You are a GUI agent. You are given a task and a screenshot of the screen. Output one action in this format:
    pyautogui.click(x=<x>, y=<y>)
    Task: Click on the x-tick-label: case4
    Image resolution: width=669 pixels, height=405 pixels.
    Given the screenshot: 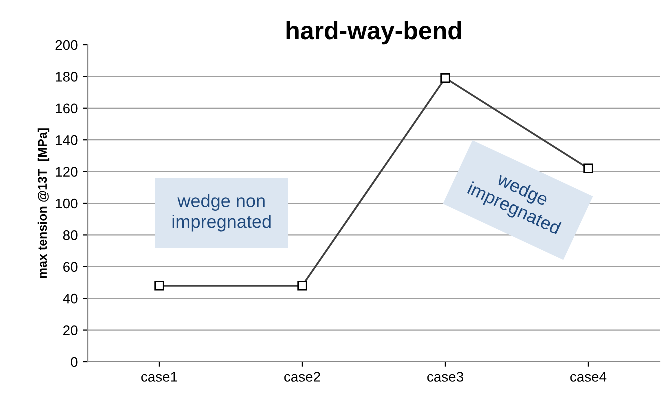 What is the action you would take?
    pyautogui.click(x=588, y=377)
    